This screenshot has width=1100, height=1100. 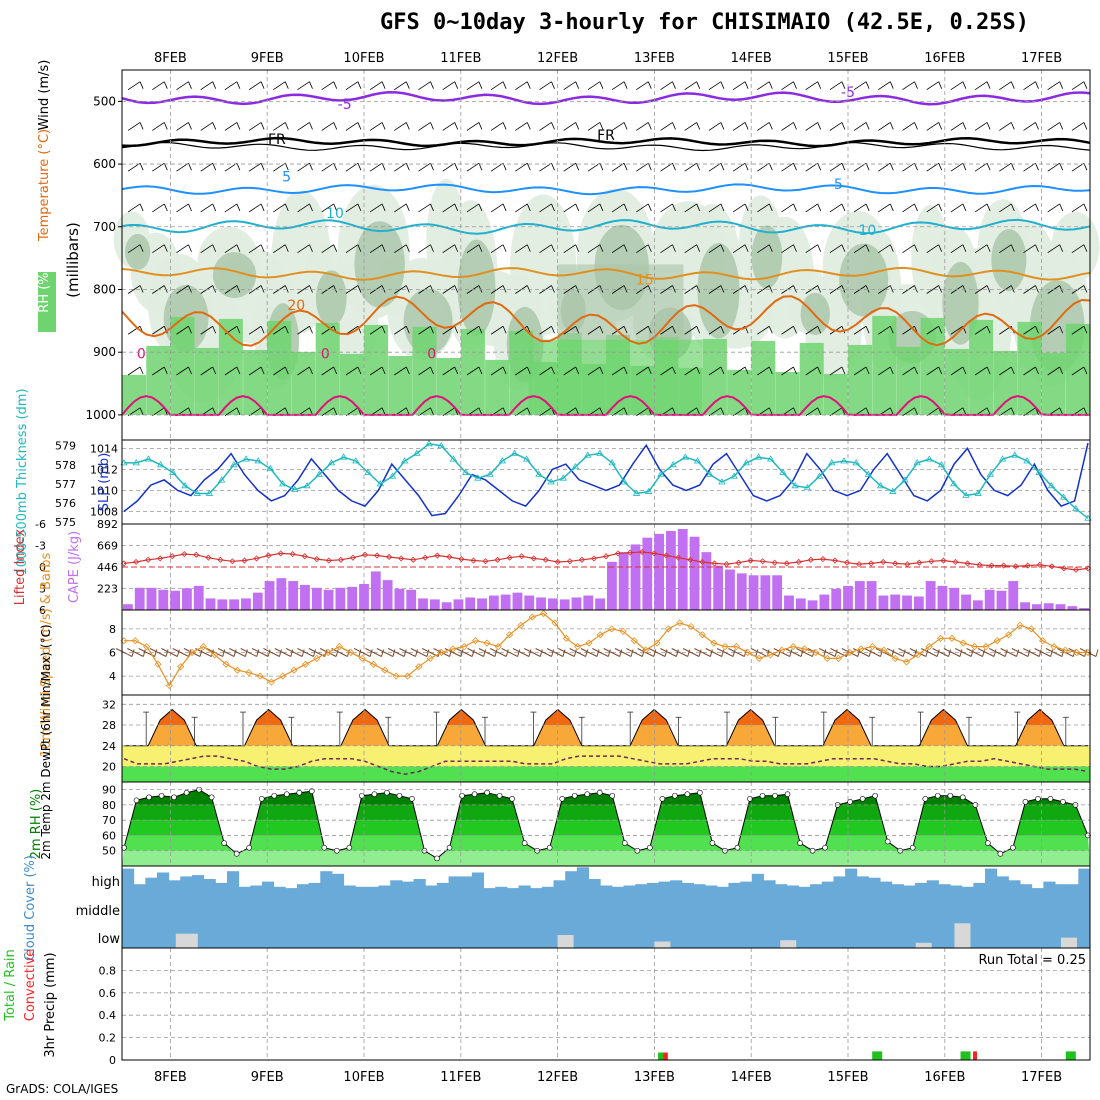 What do you see at coordinates (109, 725) in the screenshot?
I see `temp-tick-label: 28` at bounding box center [109, 725].